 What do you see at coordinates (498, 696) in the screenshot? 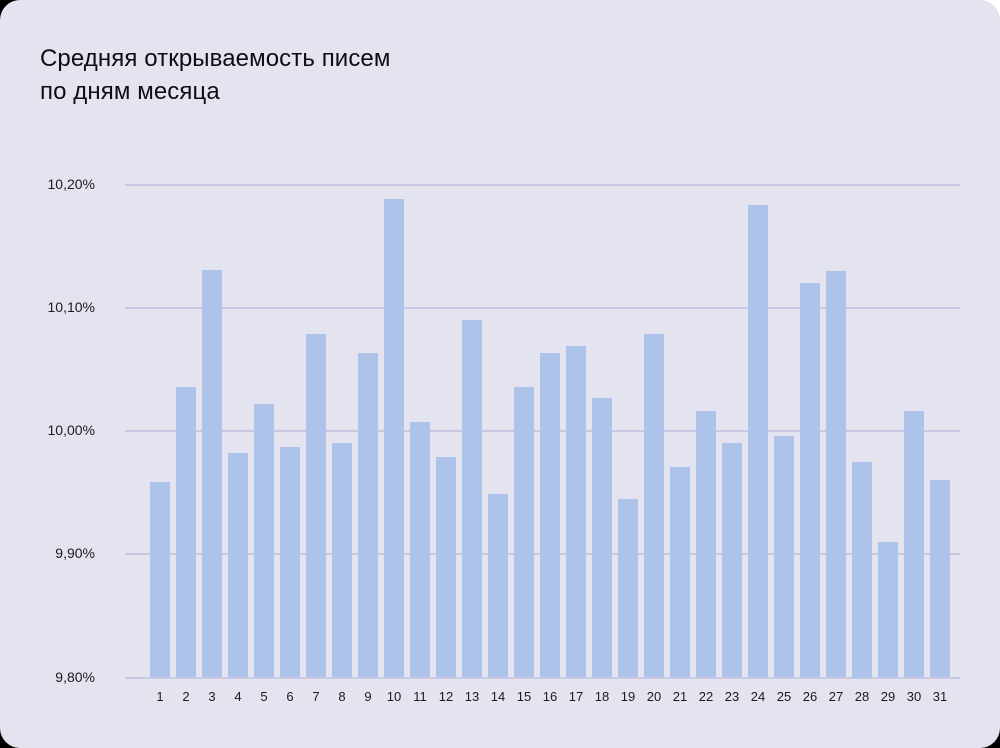
I see `x-tick-label: 14` at bounding box center [498, 696].